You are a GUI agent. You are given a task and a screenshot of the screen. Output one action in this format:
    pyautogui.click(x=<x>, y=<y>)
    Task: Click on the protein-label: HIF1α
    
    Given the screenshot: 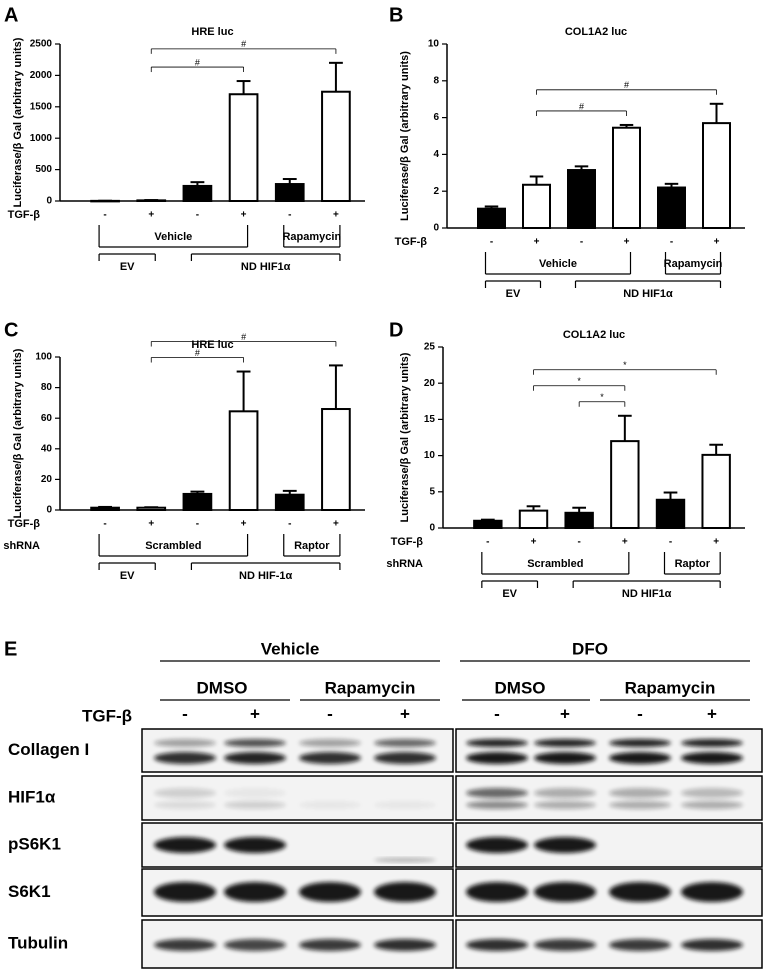 What is the action you would take?
    pyautogui.click(x=32, y=796)
    